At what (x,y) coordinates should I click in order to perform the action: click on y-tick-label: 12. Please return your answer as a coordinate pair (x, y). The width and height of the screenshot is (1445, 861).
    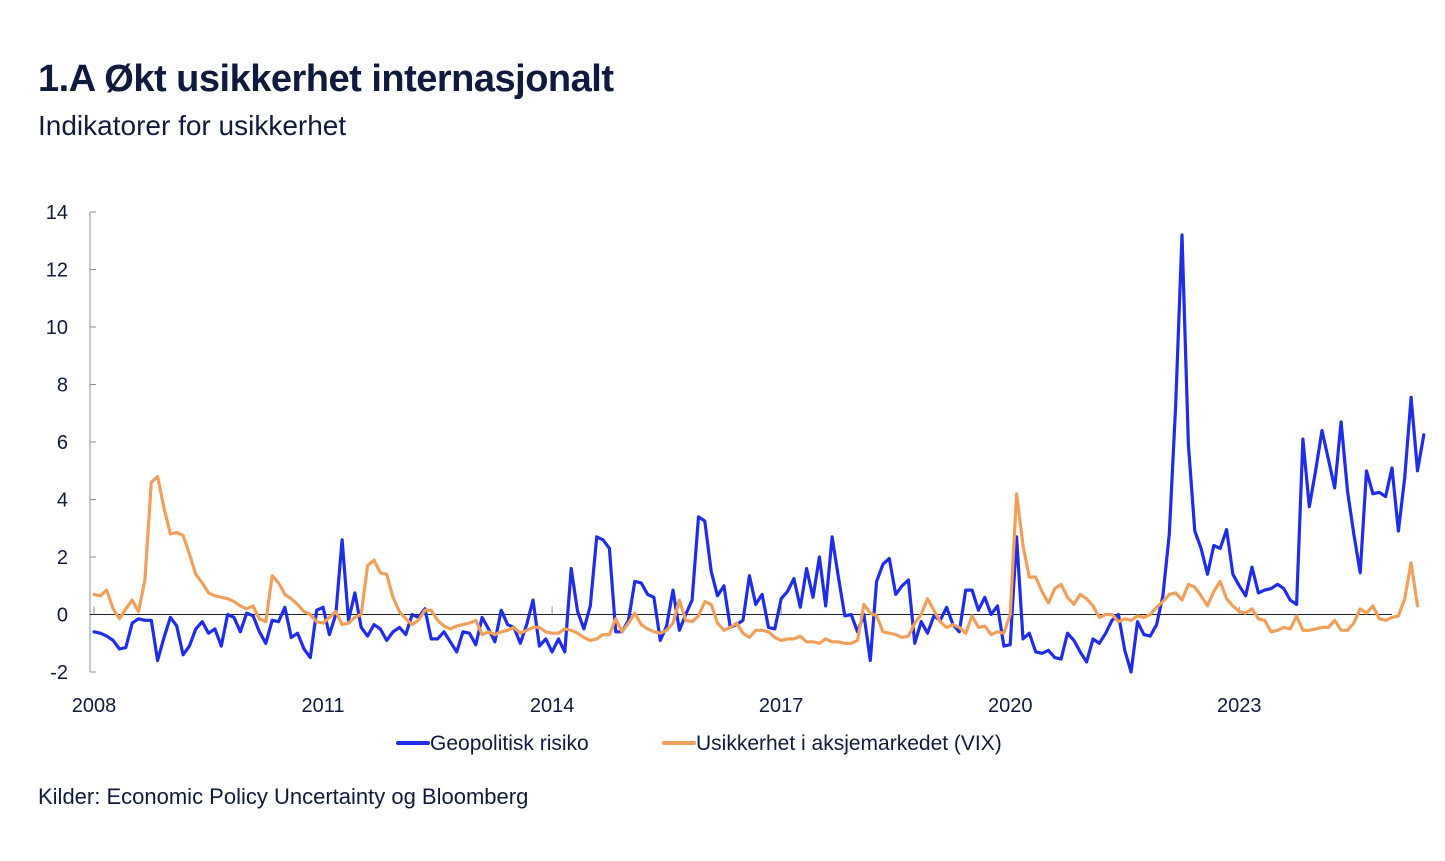
    Looking at the image, I should click on (57, 271).